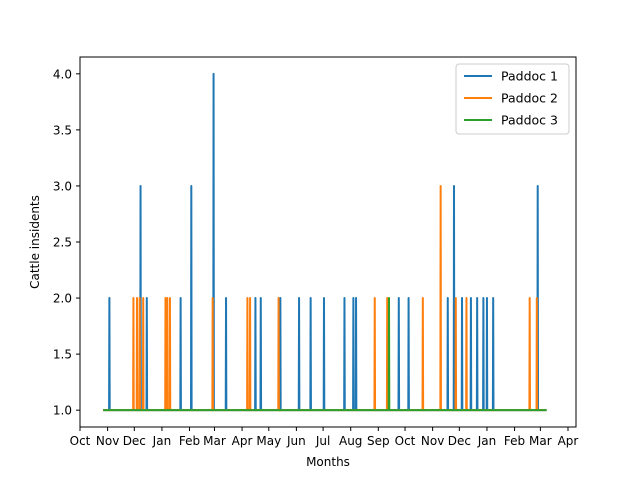 The image size is (640, 480). What do you see at coordinates (328, 462) in the screenshot?
I see `x-axis-label: Months` at bounding box center [328, 462].